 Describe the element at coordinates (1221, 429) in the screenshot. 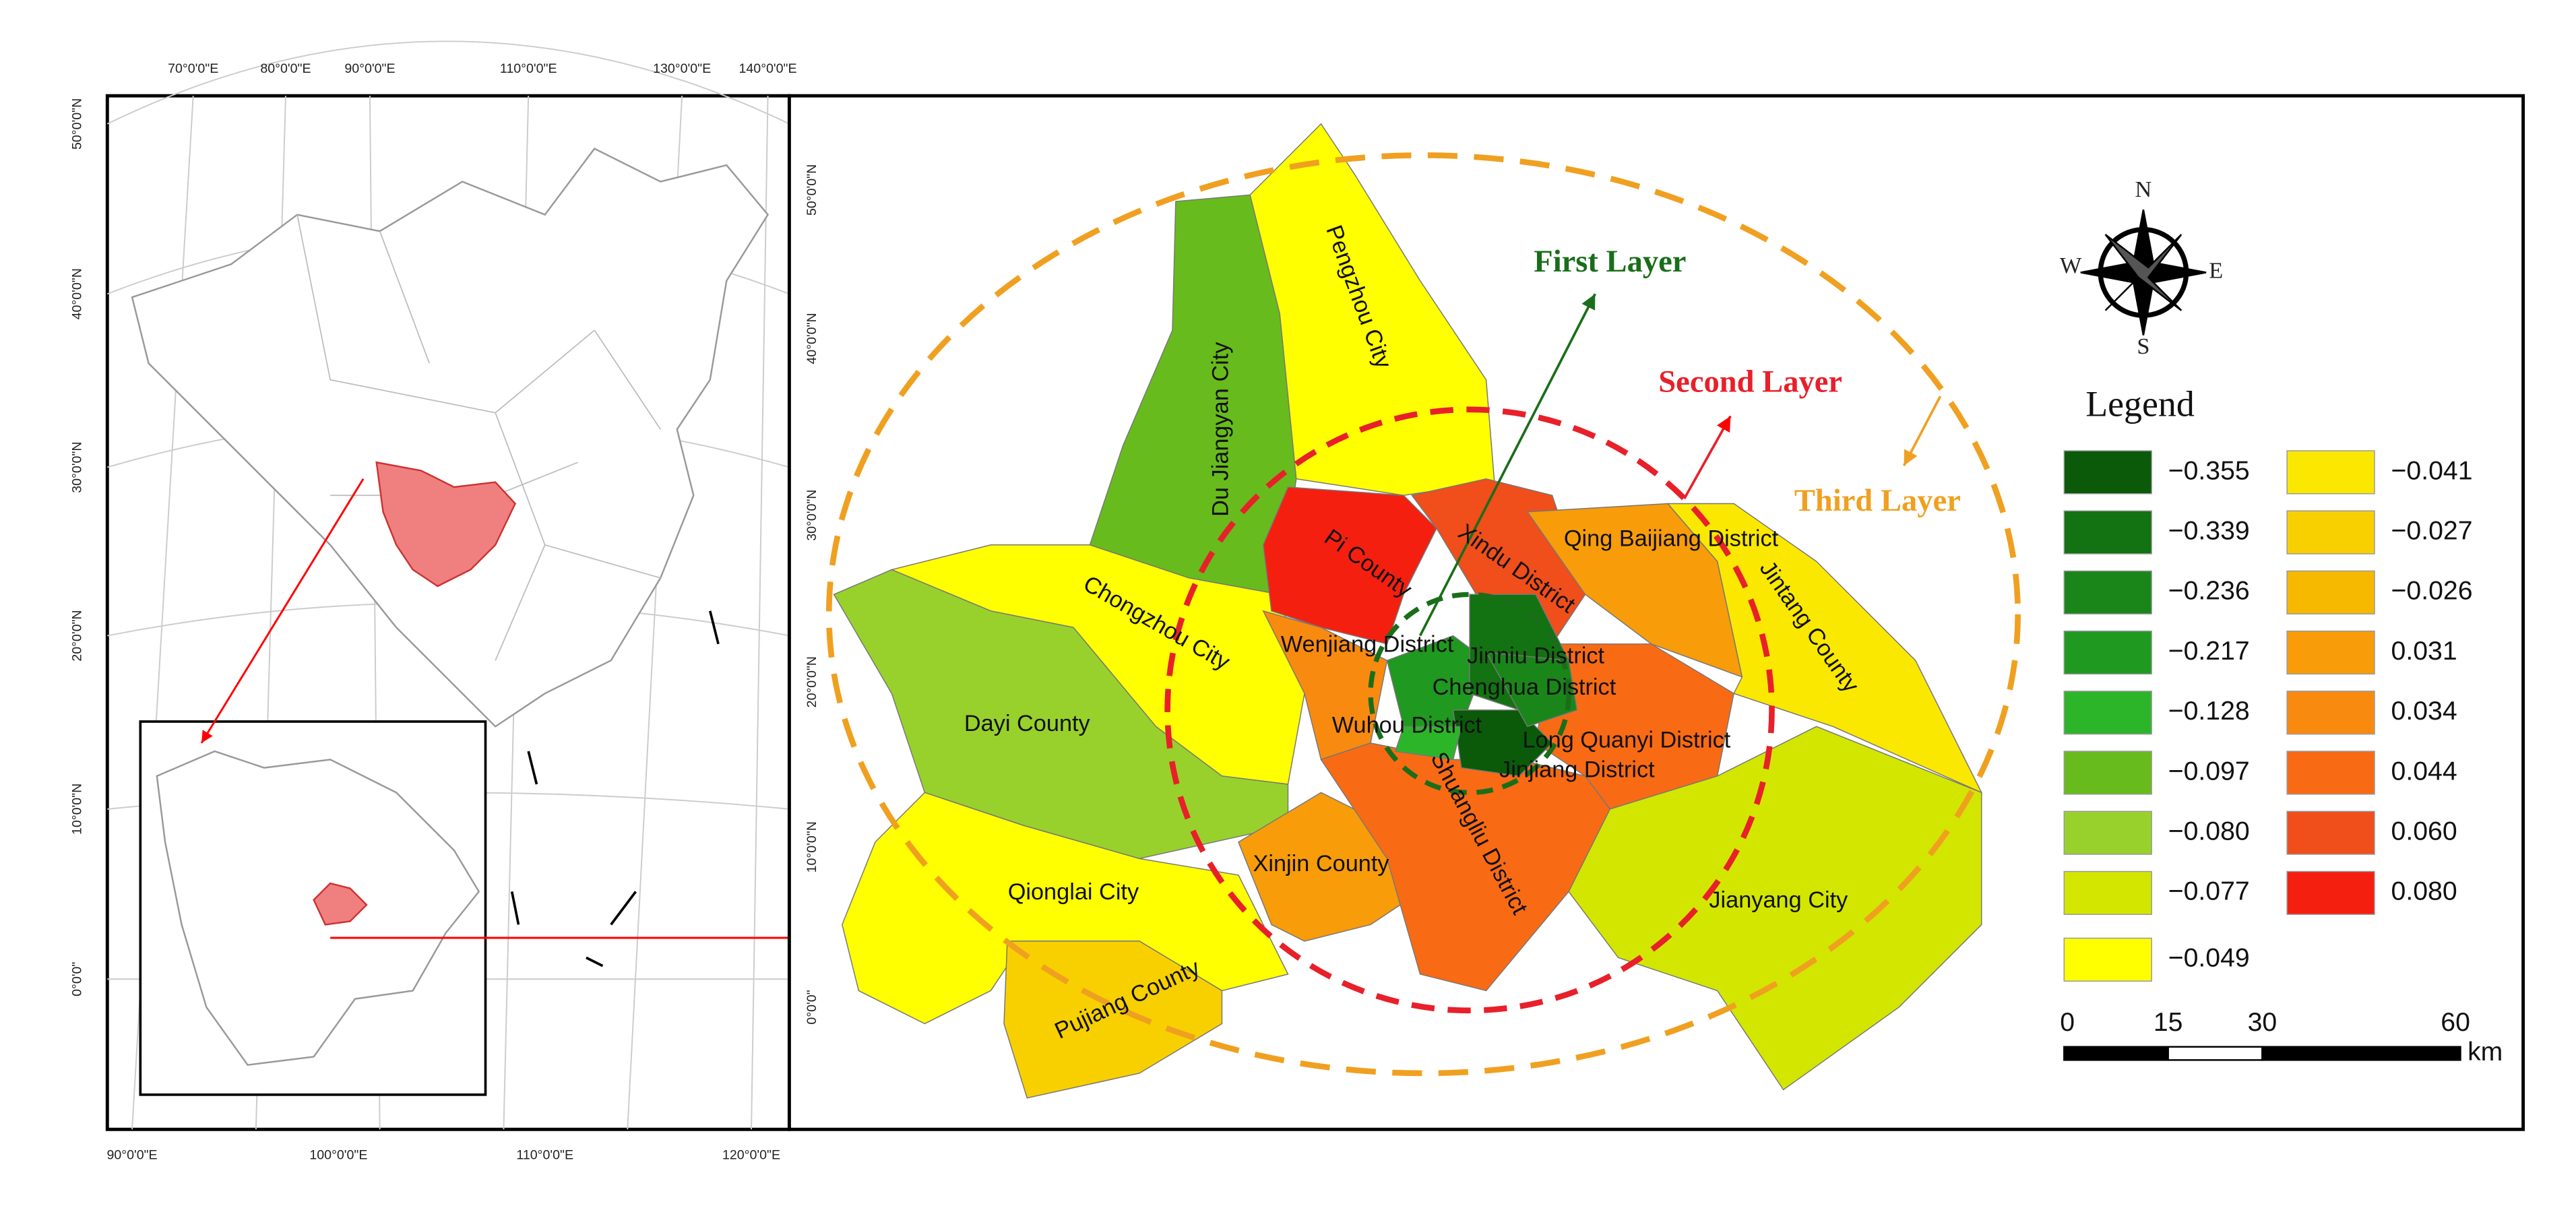

I see `district-label: Du Jiangyan City` at that location.